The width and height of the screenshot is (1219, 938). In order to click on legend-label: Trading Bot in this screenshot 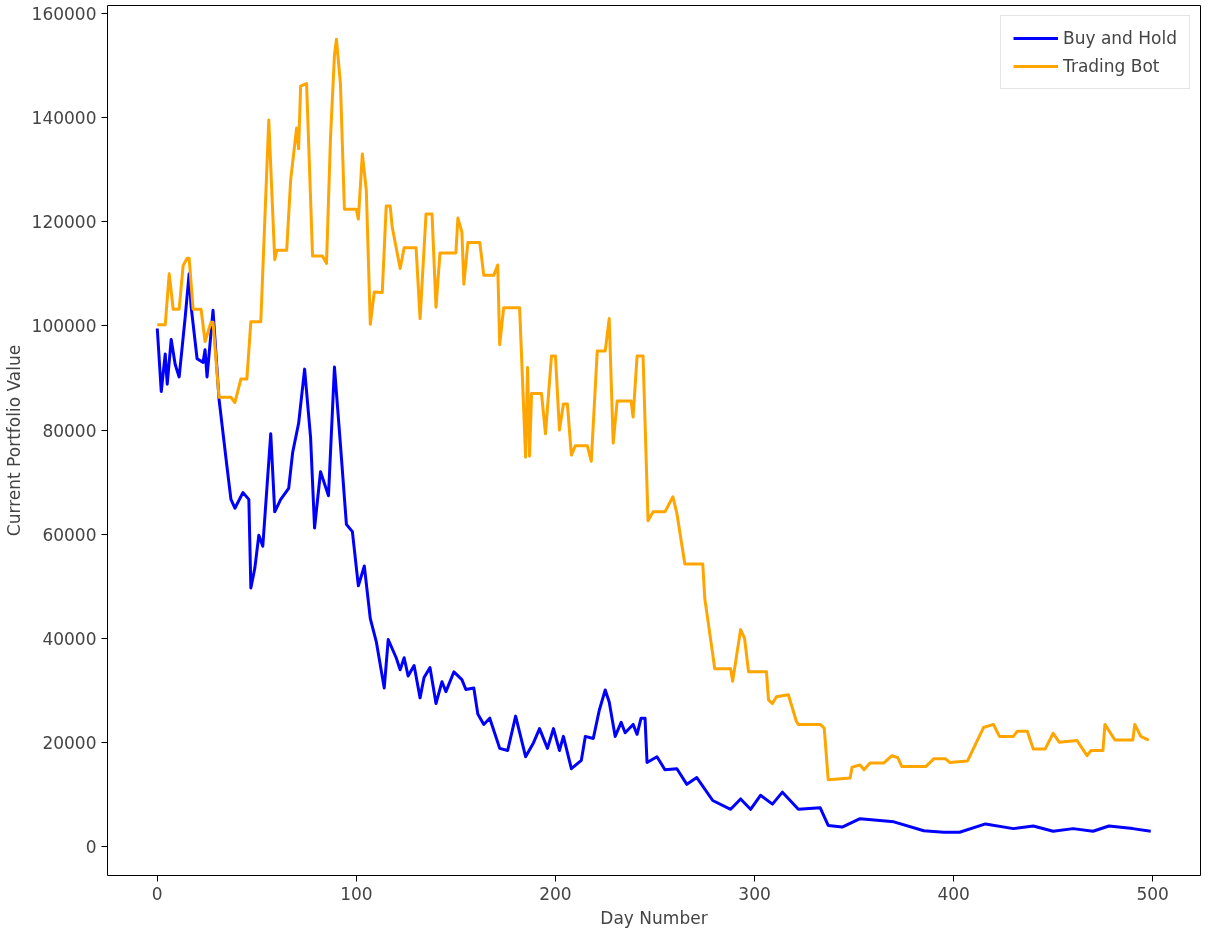, I will do `click(1111, 66)`.